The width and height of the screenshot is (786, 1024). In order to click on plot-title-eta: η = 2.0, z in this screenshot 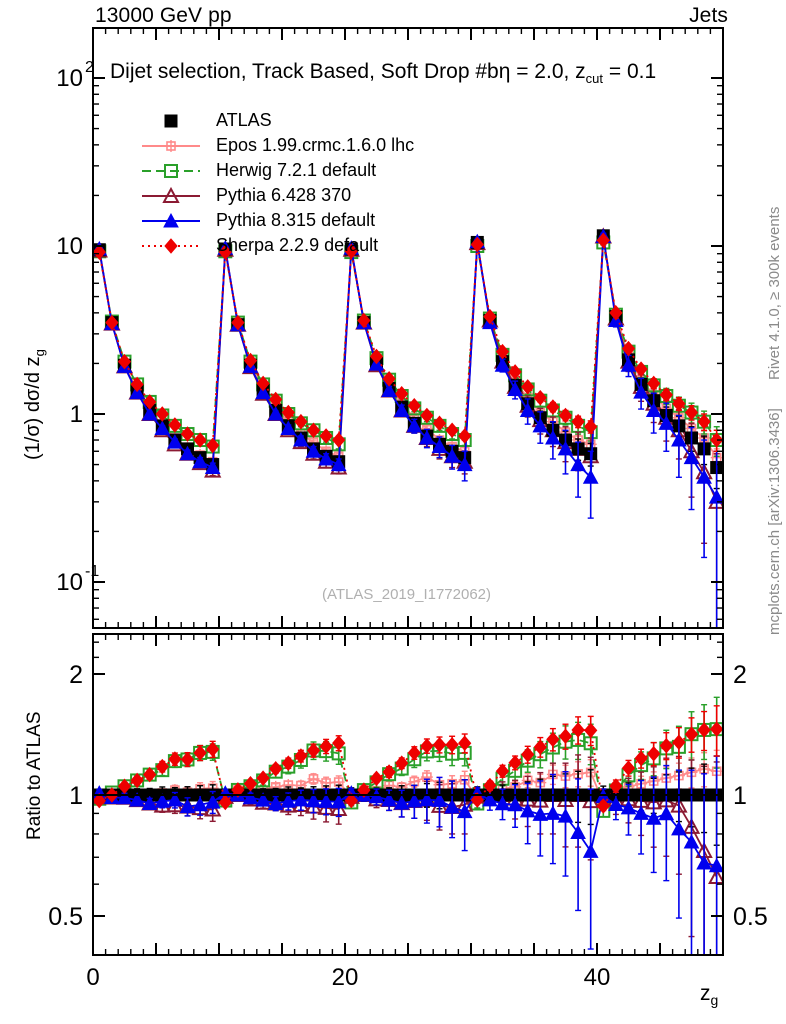, I will do `click(542, 71)`.